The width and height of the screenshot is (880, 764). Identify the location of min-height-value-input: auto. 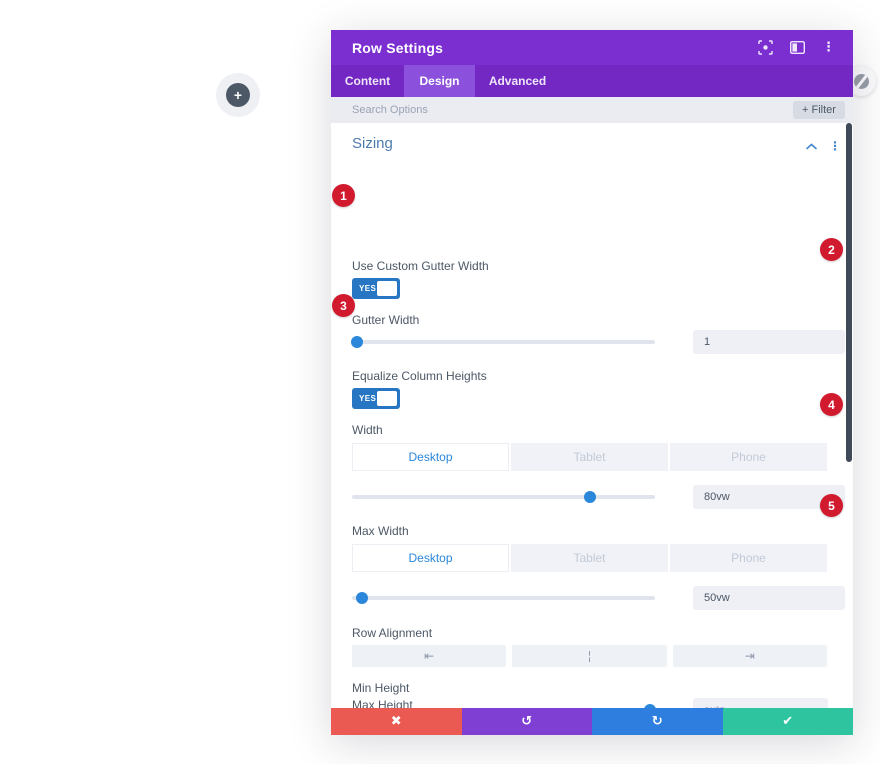
(760, 703).